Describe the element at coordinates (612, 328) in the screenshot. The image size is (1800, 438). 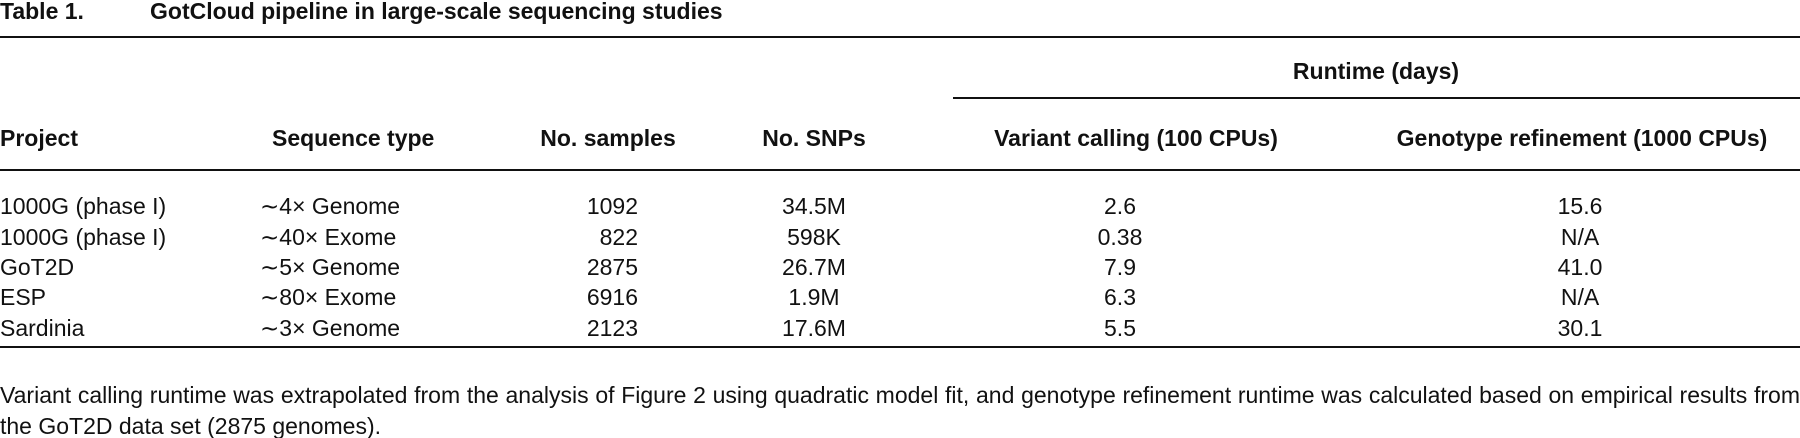
I see `table-cell: 2123` at that location.